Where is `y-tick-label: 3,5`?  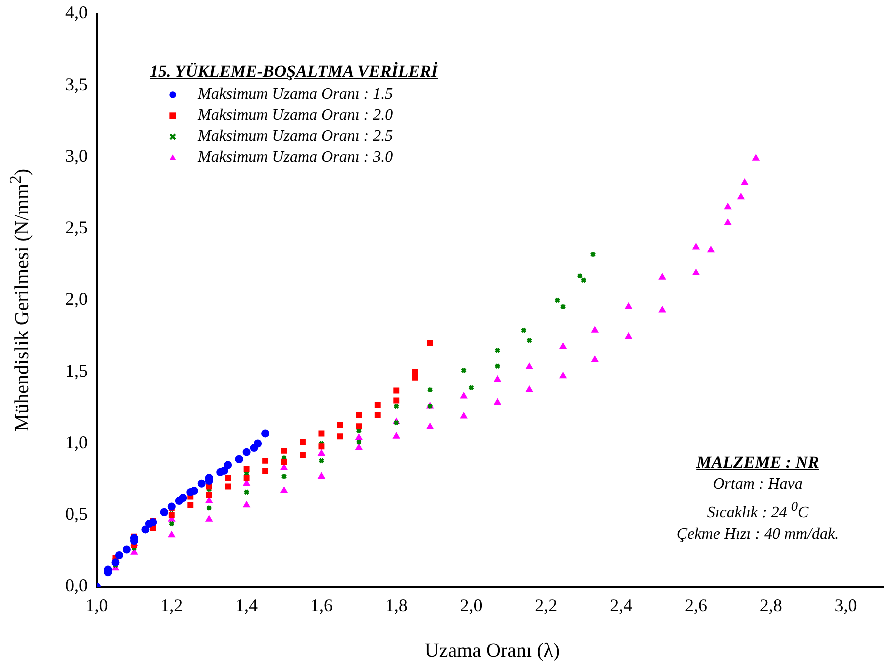
y-tick-label: 3,5 is located at coordinates (77, 84).